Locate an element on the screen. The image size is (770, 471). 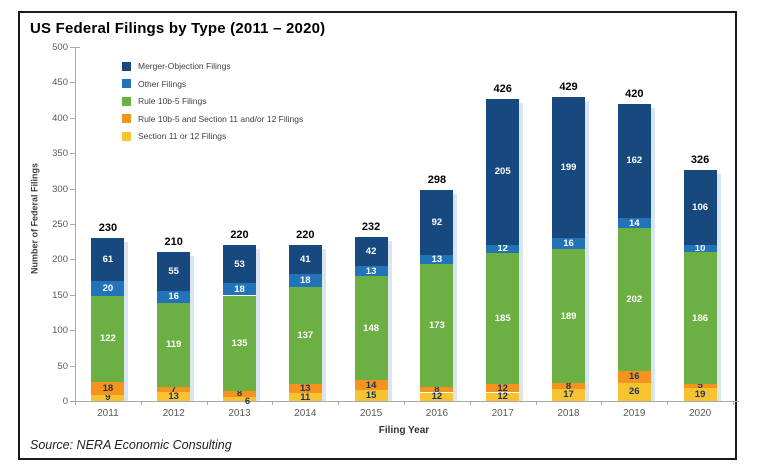
y-axis-top-cap is located at coordinates (77, 47).